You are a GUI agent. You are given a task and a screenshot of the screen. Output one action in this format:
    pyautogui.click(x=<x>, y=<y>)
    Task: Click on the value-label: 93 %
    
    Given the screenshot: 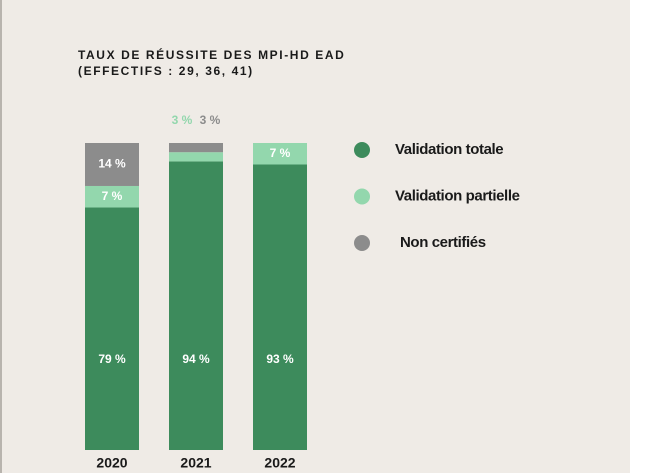 What is the action you would take?
    pyautogui.click(x=280, y=359)
    